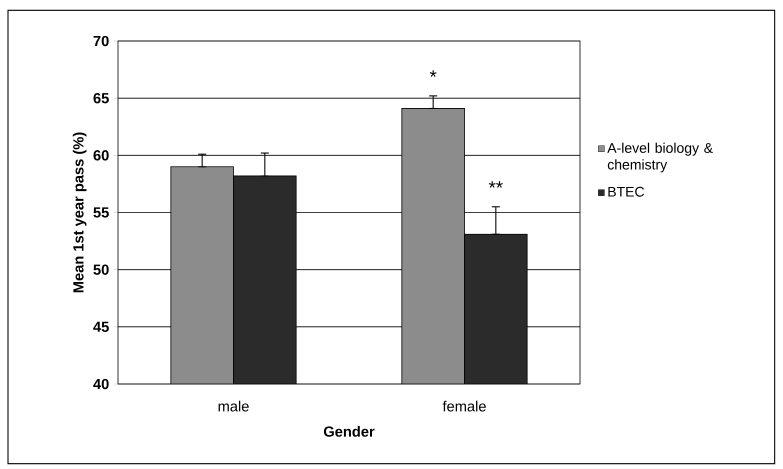  Describe the element at coordinates (660, 157) in the screenshot. I see `legend-label: A-level biology & chemistry` at that location.